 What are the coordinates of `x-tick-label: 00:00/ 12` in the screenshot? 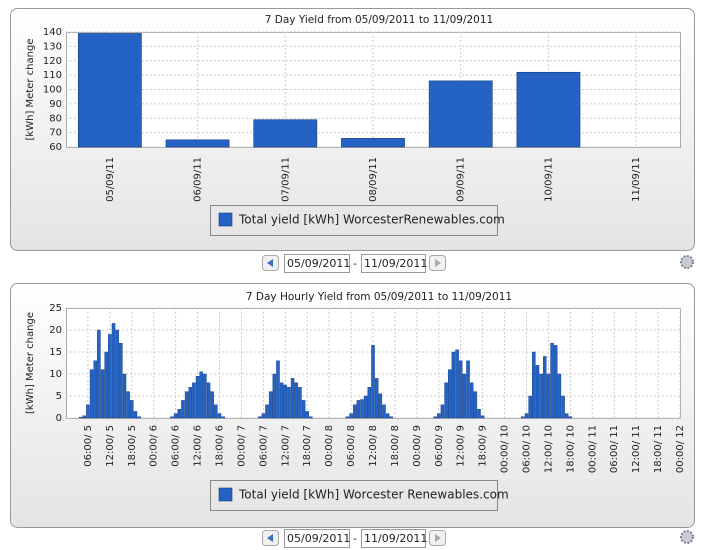 It's located at (680, 449).